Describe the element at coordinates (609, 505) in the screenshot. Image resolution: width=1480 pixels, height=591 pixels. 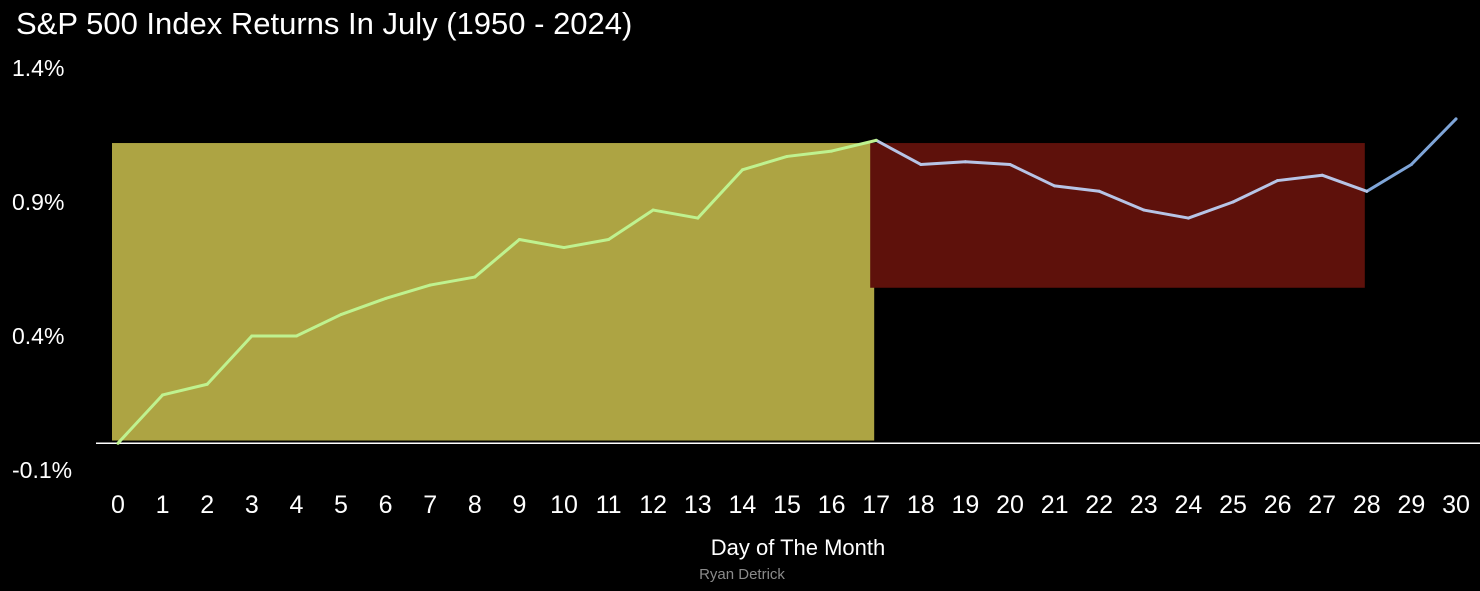
I see `x-tick-label: 11` at that location.